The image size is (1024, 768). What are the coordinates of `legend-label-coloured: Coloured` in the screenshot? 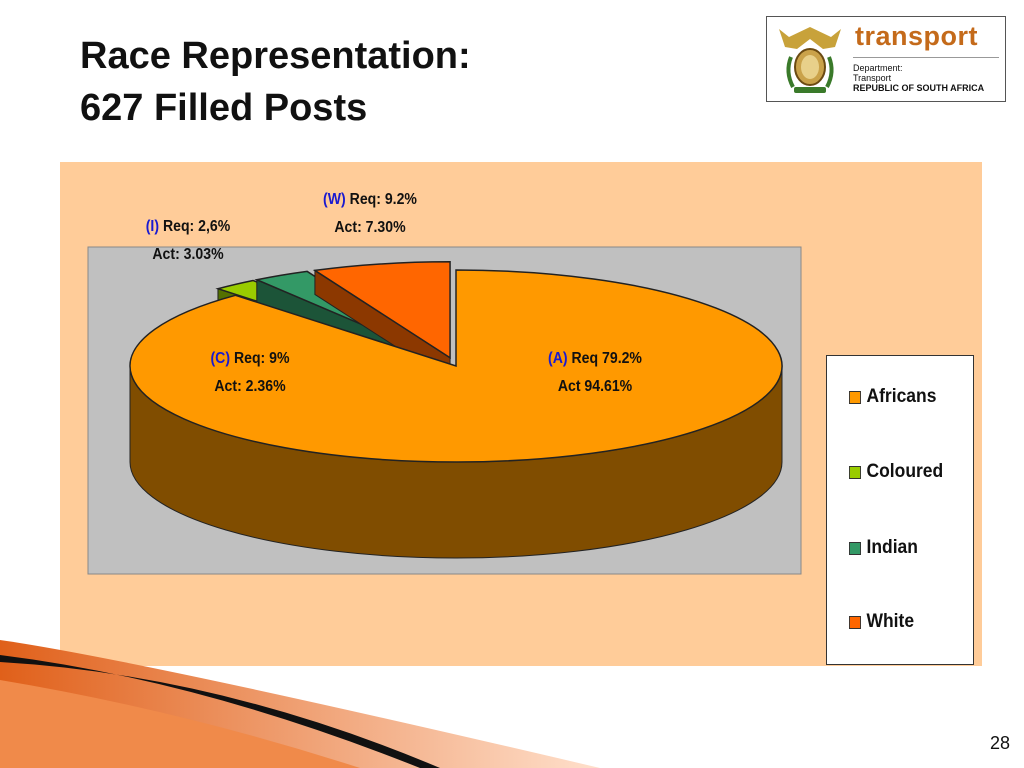 It's located at (905, 471).